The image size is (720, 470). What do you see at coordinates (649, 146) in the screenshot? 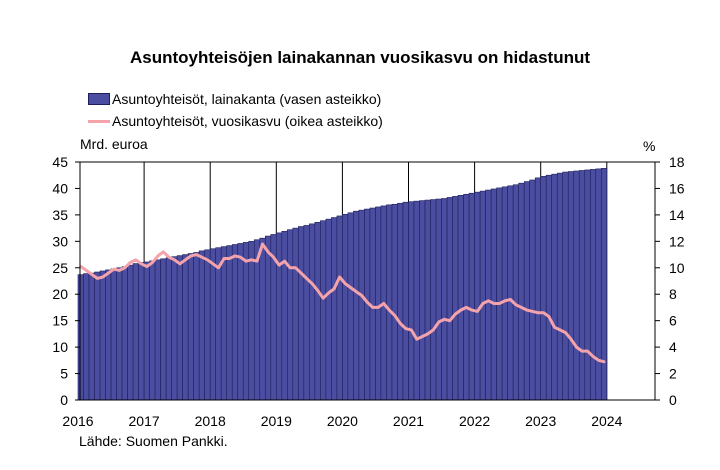
I see `right-axis-unit: %` at bounding box center [649, 146].